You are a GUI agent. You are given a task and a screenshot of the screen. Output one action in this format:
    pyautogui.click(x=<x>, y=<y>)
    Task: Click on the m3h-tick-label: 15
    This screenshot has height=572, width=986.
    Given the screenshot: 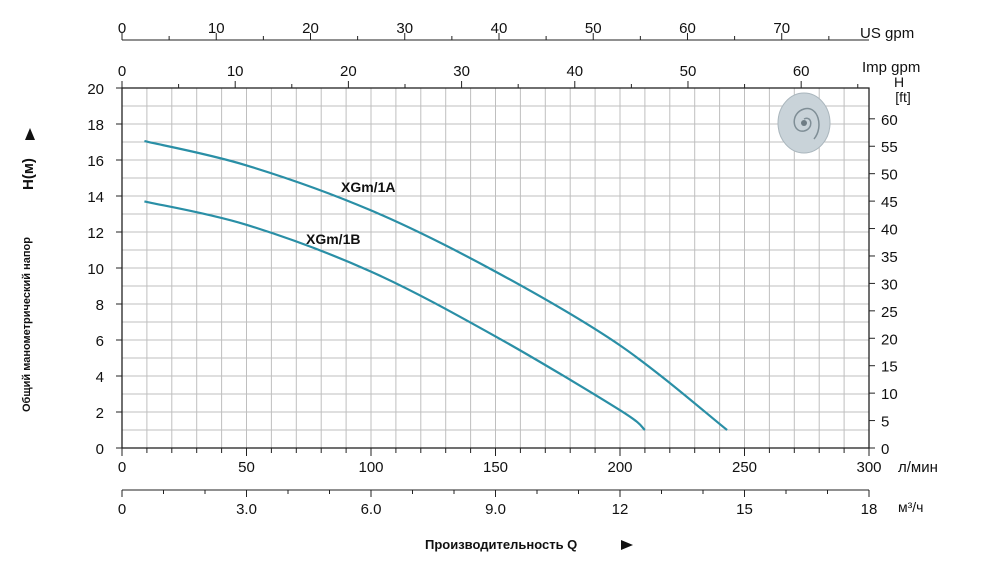 What is the action you would take?
    pyautogui.click(x=744, y=509)
    